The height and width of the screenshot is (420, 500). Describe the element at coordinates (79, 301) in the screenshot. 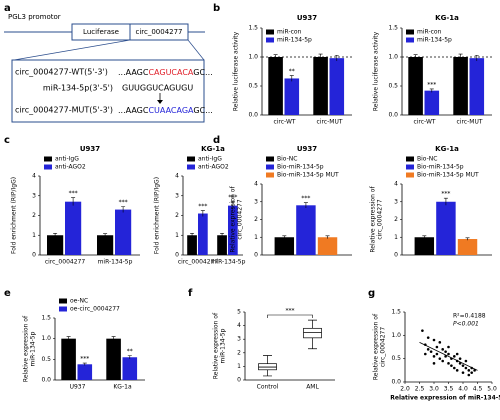

I see `legend-label: oe-NC` at that location.